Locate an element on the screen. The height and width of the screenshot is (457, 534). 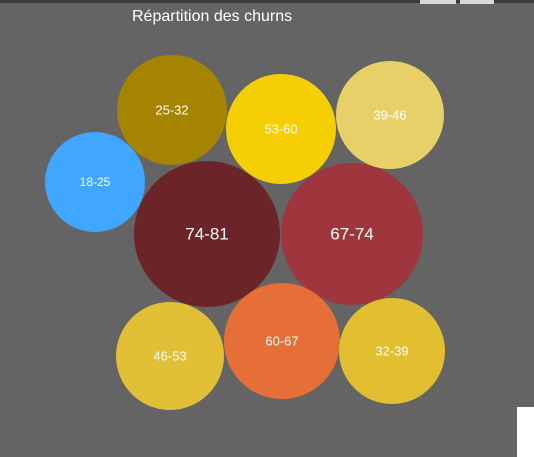
bubble-label-32-39: 32-39 is located at coordinates (391, 351).